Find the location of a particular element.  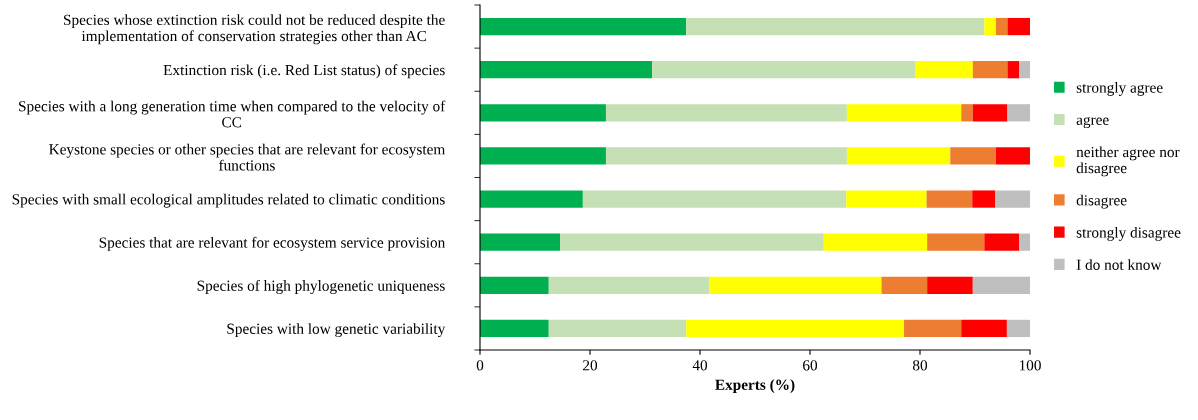

y-tick-label: Species with a long generation time when compared to the velocity of CC is located at coordinates (232, 114).